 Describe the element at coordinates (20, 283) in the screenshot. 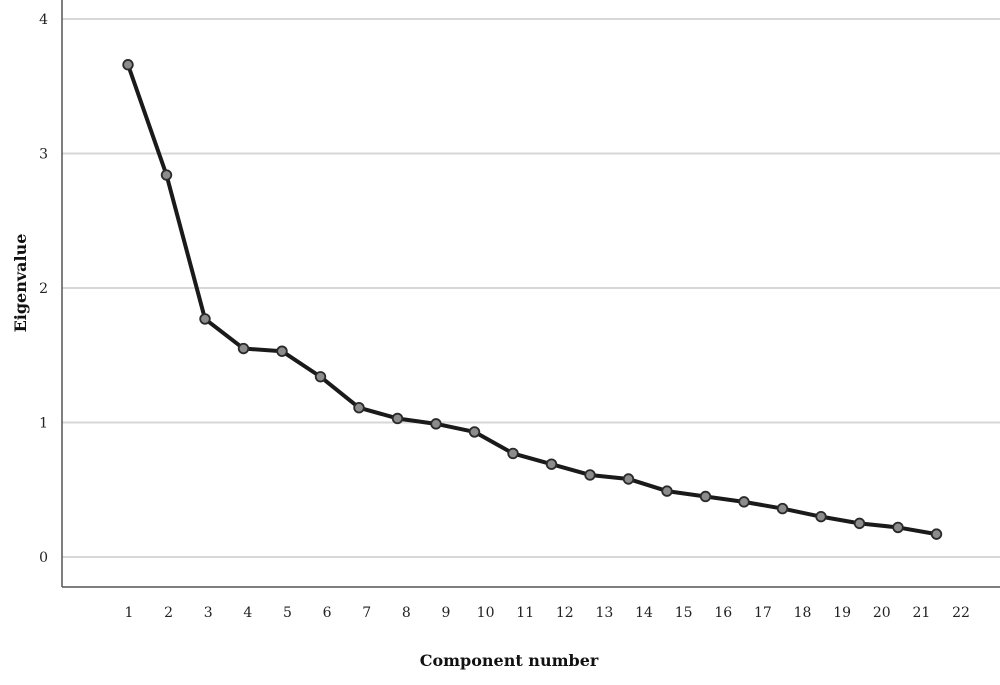

I see `y-axis-title: Eigenvalue` at that location.